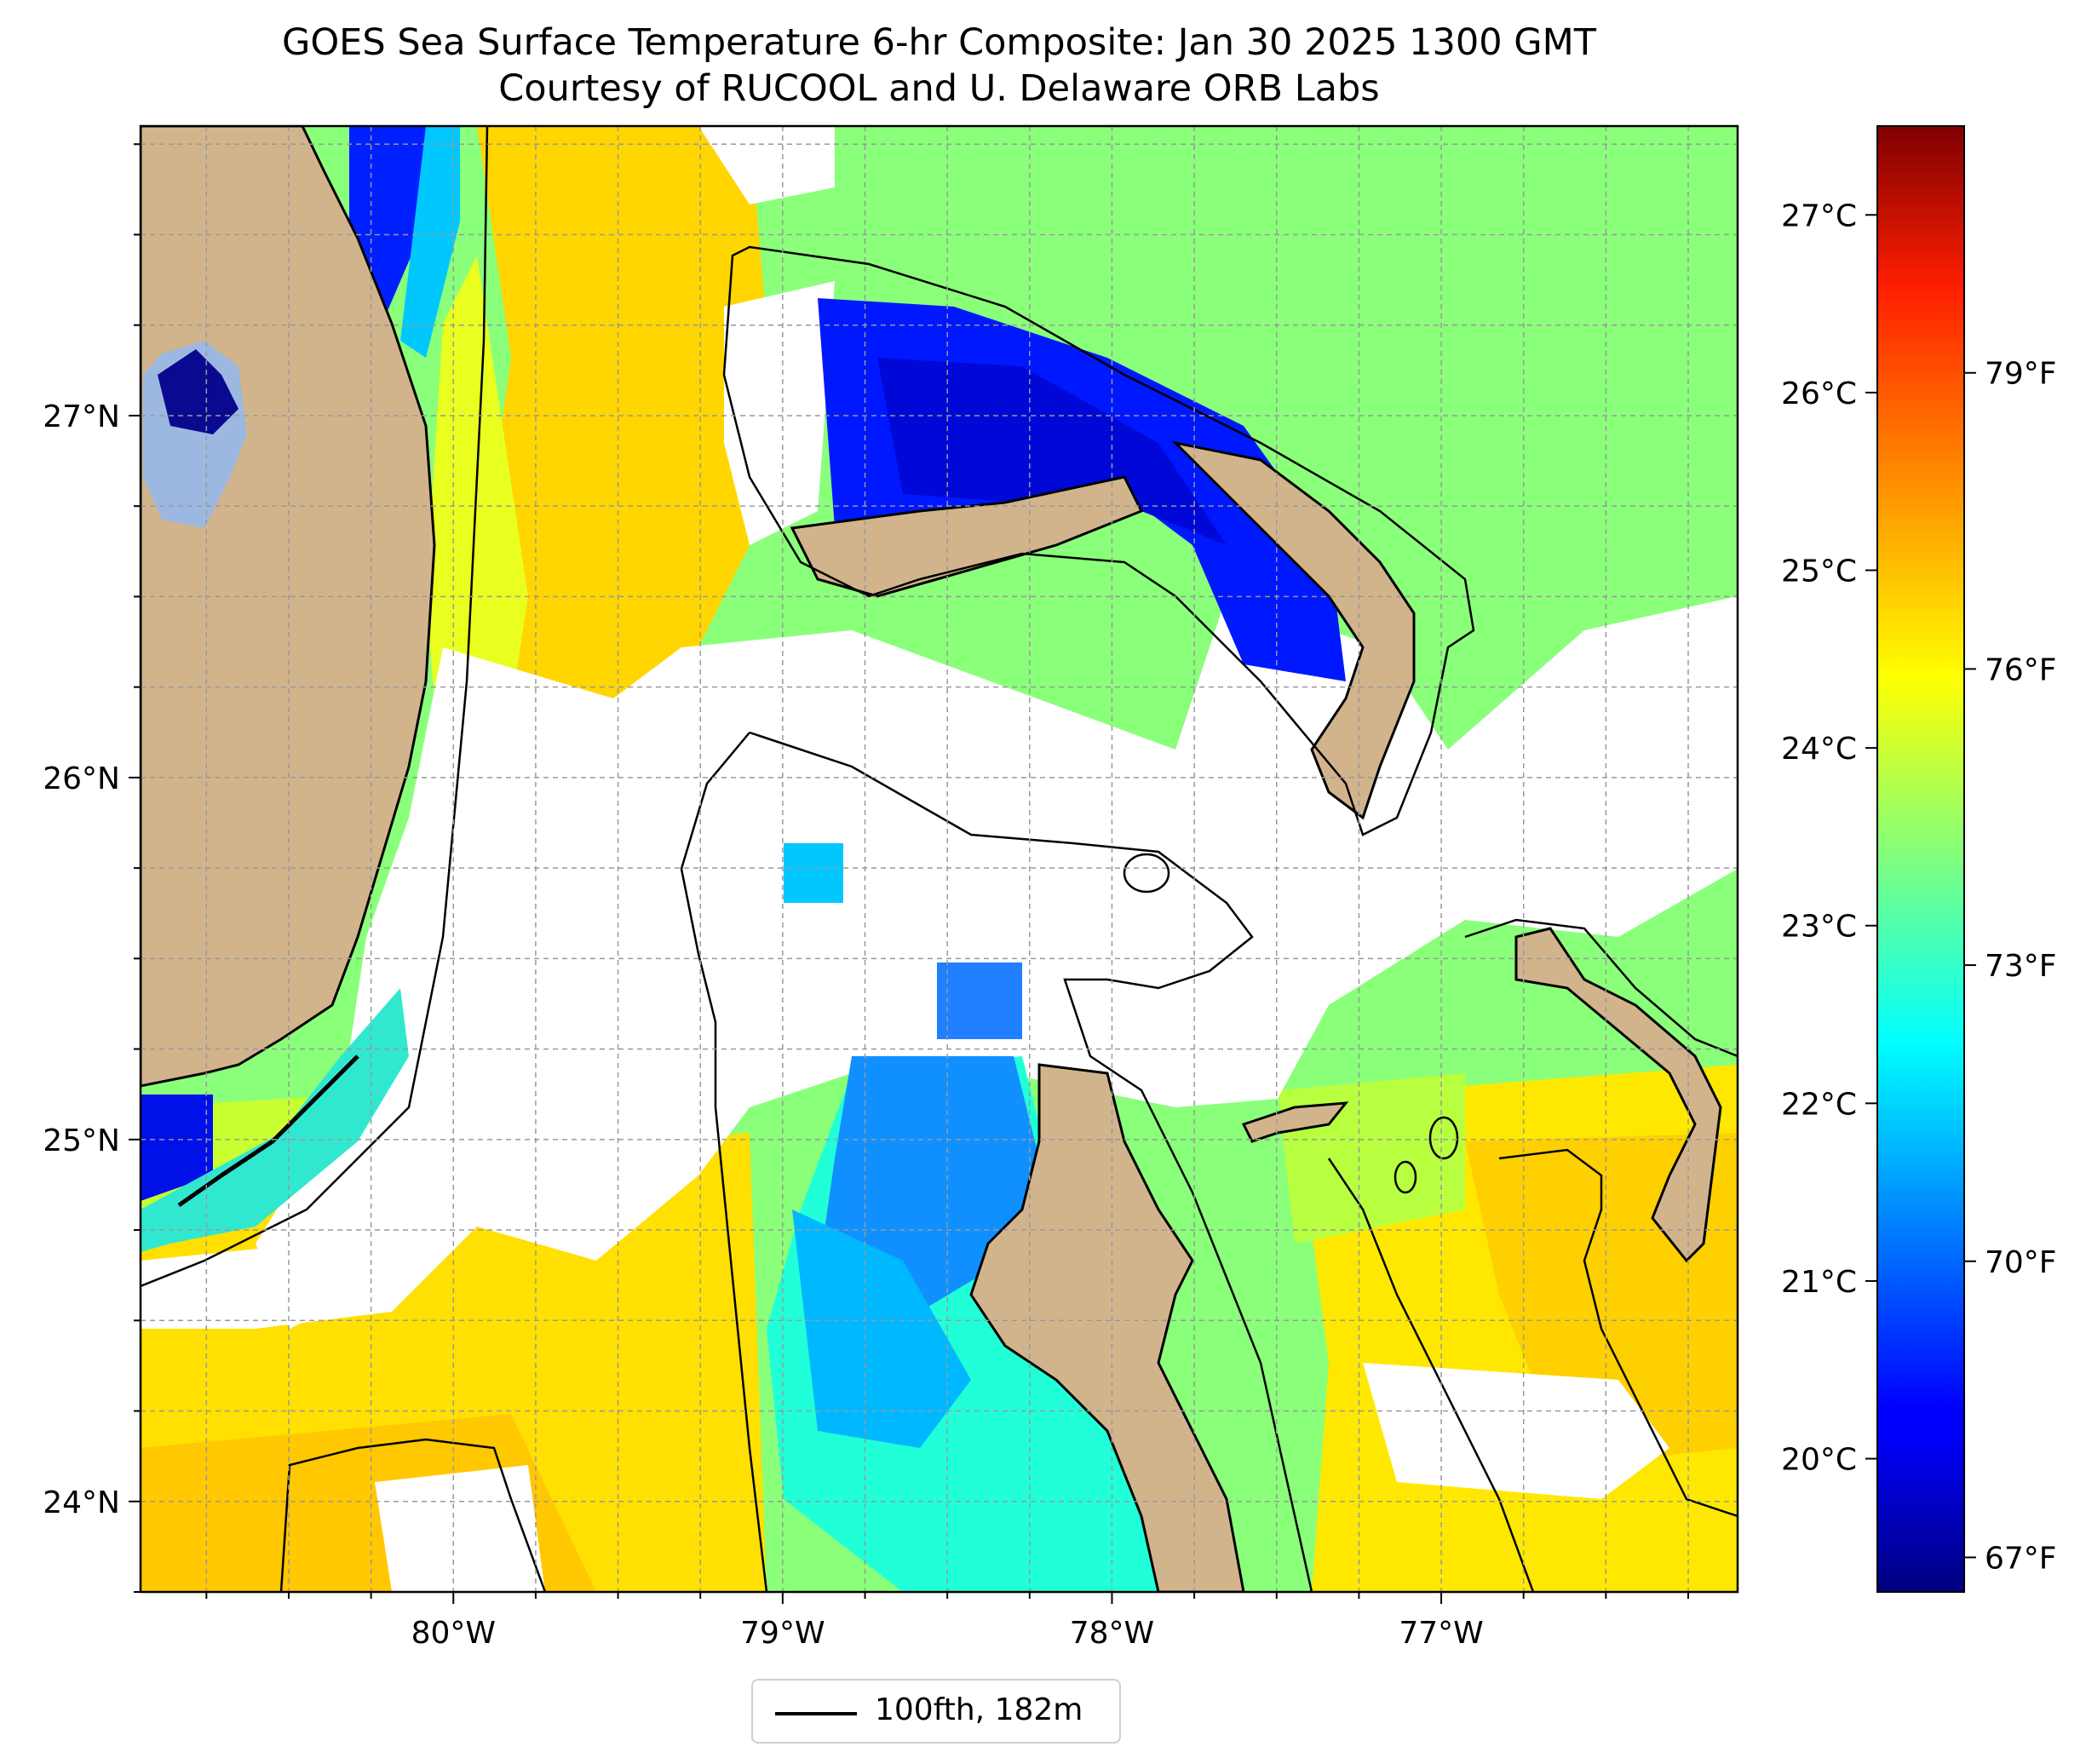 This screenshot has height=1764, width=2086. I want to click on lake-cold-patch, so click(198, 391).